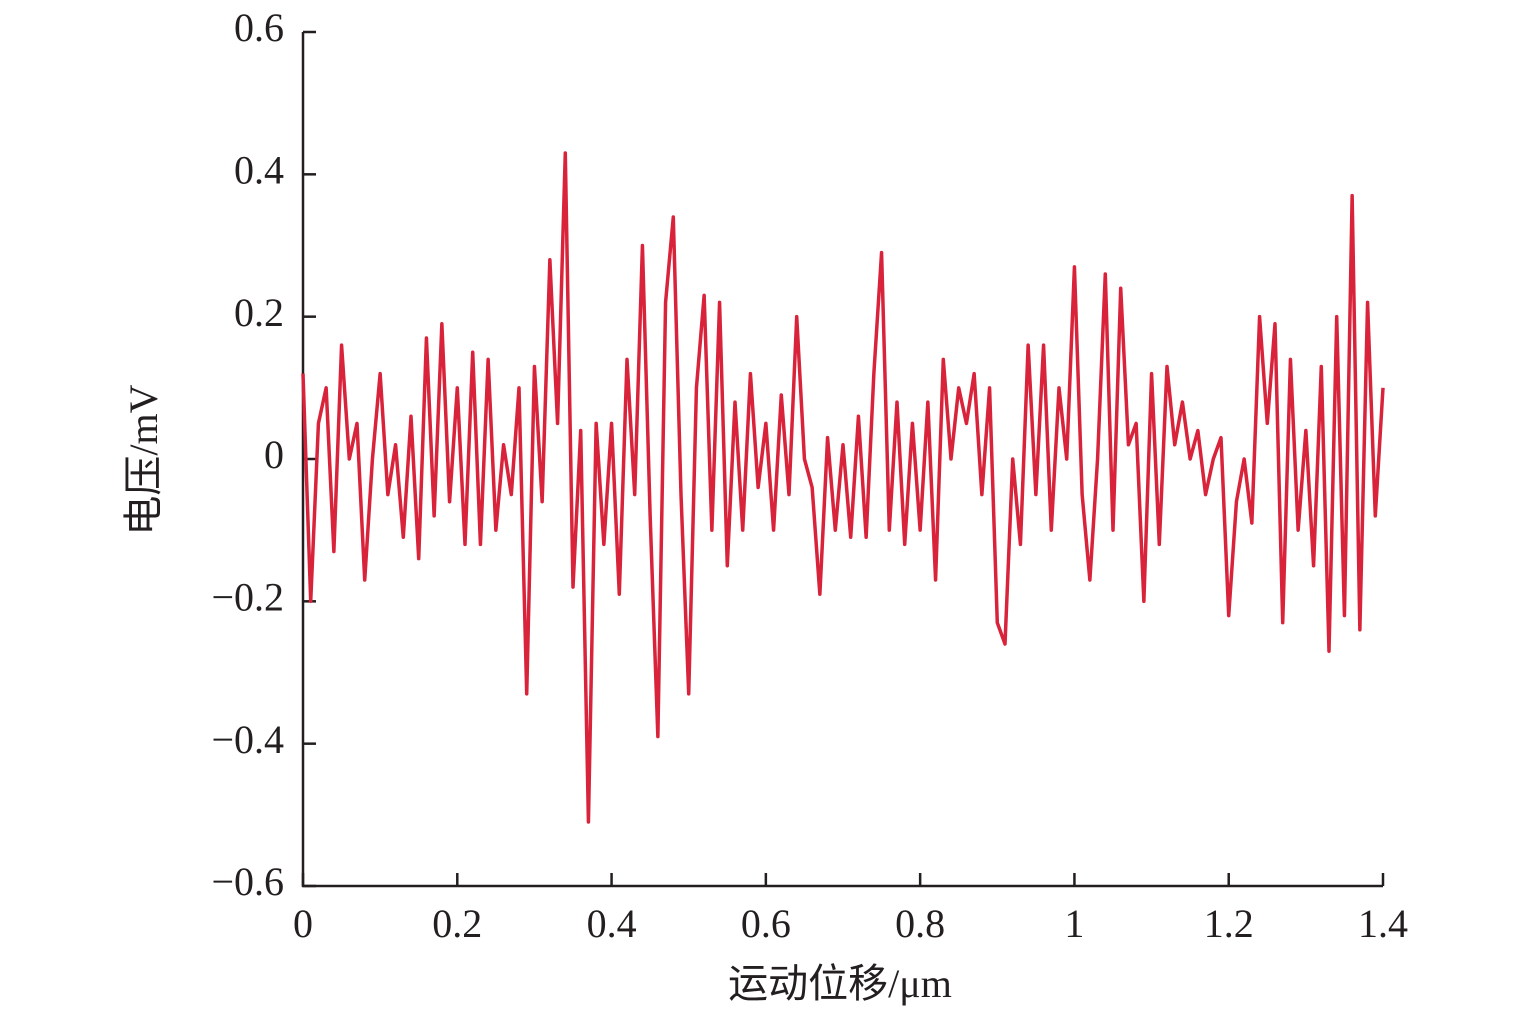  Describe the element at coordinates (259, 170) in the screenshot. I see `y-tick-label: 0.4` at that location.